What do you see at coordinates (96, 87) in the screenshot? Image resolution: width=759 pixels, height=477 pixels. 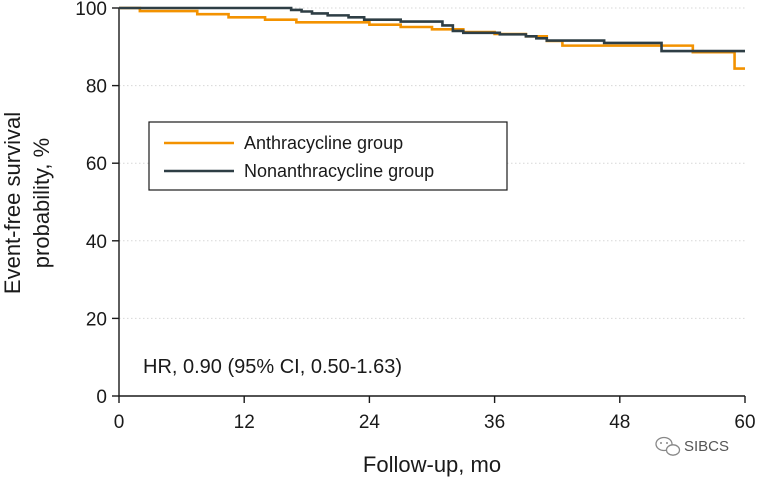 I see `y-tick-label-80: 80` at bounding box center [96, 87].